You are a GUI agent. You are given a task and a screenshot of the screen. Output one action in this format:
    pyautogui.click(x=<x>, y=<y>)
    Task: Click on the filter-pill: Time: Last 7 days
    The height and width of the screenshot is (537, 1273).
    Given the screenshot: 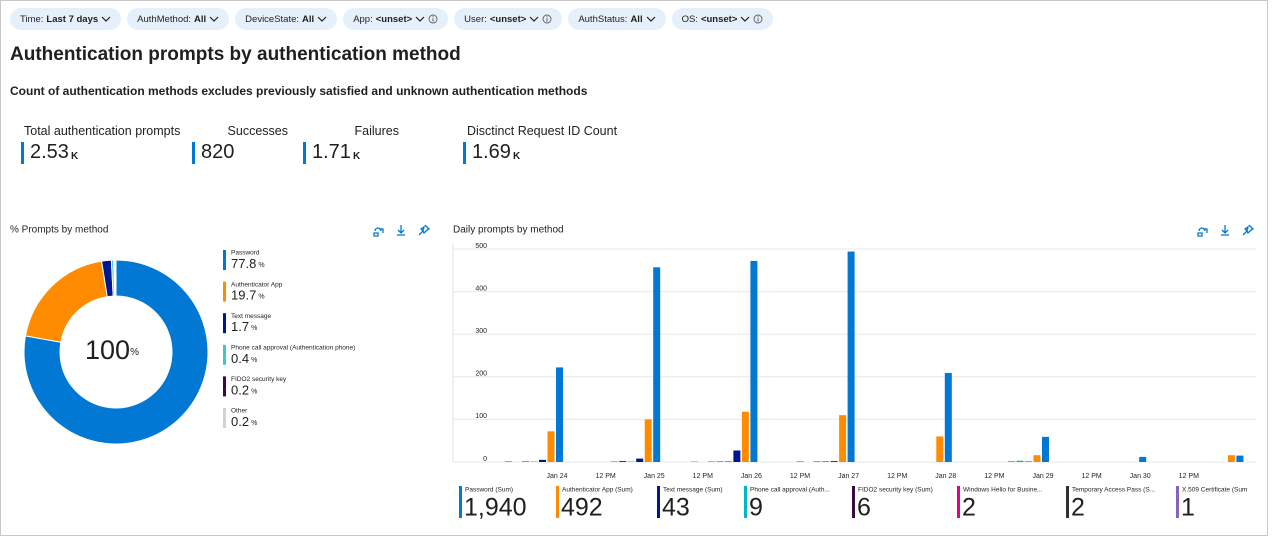 What is the action you would take?
    pyautogui.click(x=66, y=19)
    